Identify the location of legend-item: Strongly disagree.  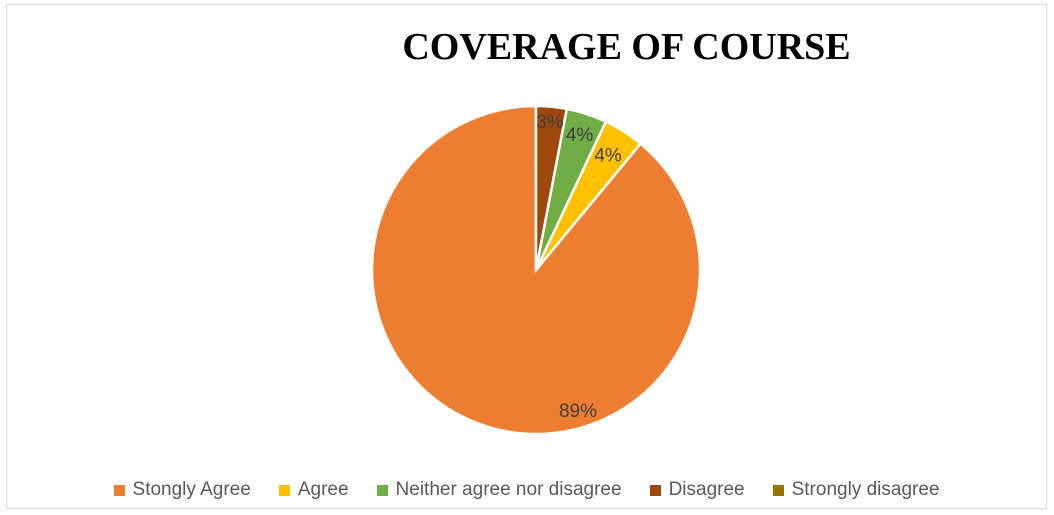
(856, 490).